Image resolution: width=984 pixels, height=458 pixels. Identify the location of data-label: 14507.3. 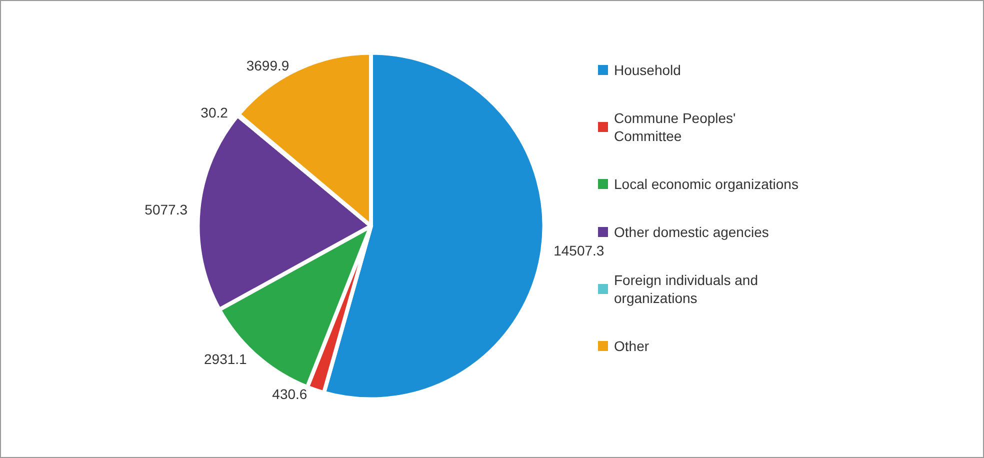
(579, 250).